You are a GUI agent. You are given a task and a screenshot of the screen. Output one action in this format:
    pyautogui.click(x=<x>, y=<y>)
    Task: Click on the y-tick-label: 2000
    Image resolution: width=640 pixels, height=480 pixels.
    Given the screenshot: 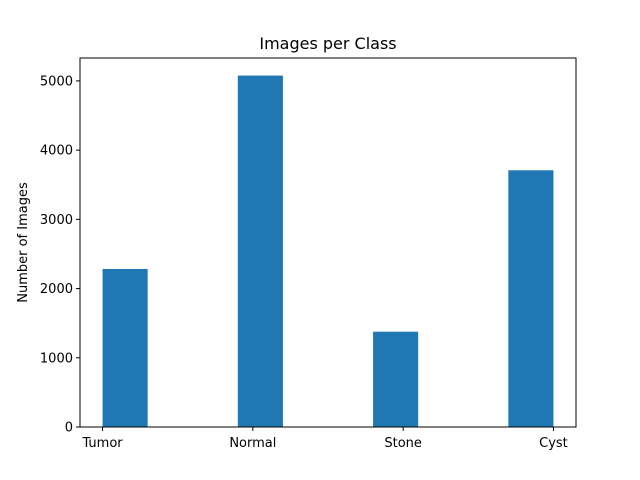 What is the action you would take?
    pyautogui.click(x=56, y=289)
    